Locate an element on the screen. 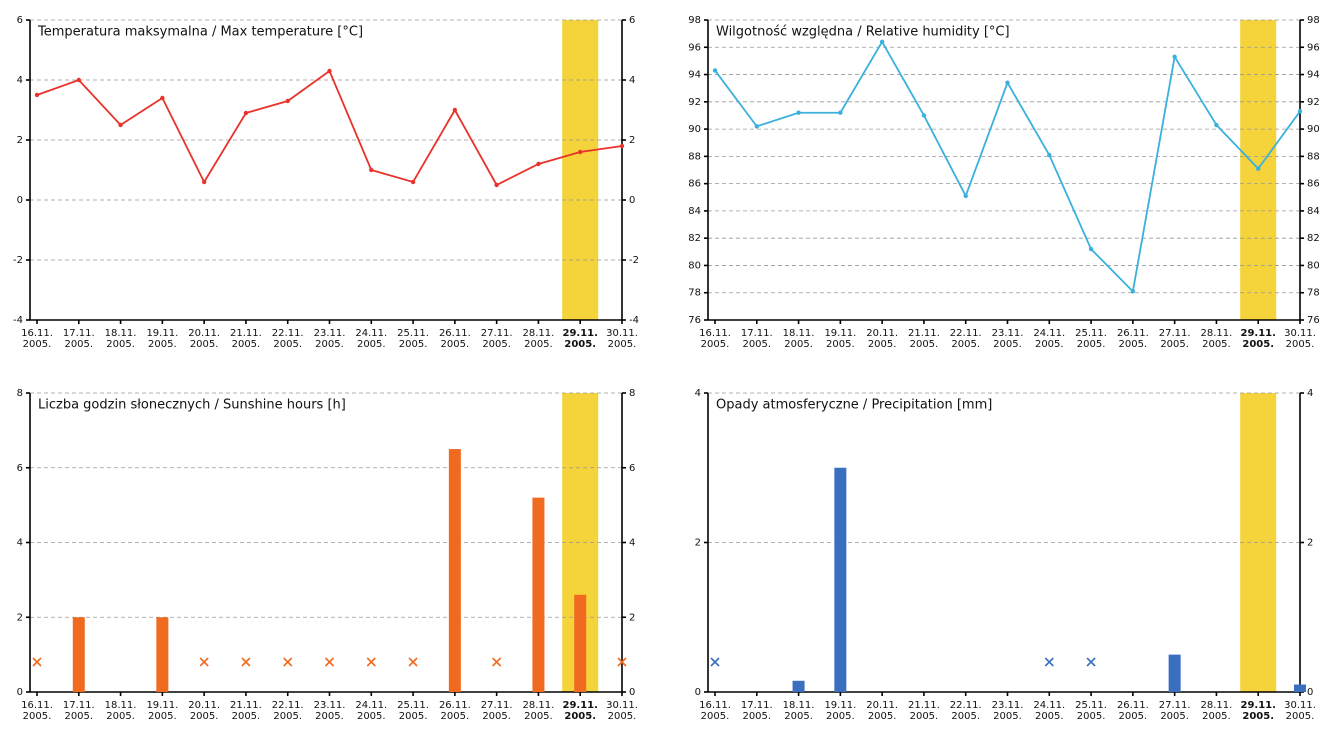 The image size is (1333, 729). x-tick-label: 21.11. is located at coordinates (246, 705).